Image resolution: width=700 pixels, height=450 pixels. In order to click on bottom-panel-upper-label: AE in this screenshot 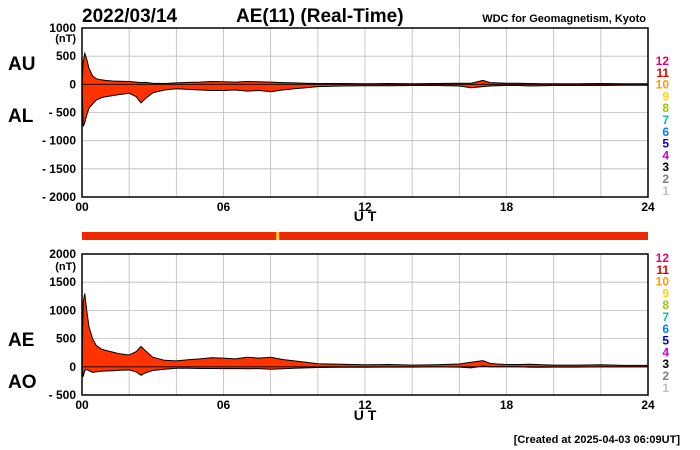, I will do `click(21, 340)`.